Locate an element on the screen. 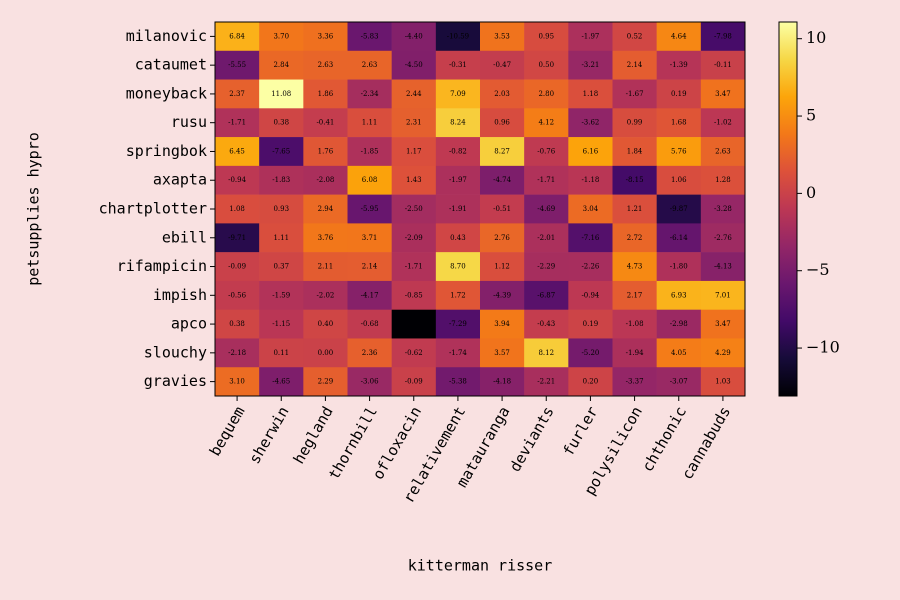 The image size is (900, 600). cell-label: 1.03 is located at coordinates (723, 382).